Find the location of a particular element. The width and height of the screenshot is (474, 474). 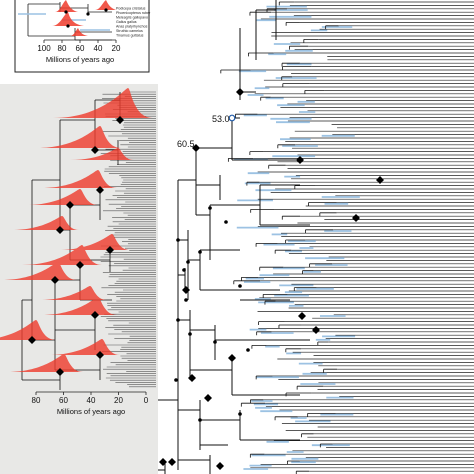

species-label: Anas platyrhynchos is located at coordinates (132, 27).